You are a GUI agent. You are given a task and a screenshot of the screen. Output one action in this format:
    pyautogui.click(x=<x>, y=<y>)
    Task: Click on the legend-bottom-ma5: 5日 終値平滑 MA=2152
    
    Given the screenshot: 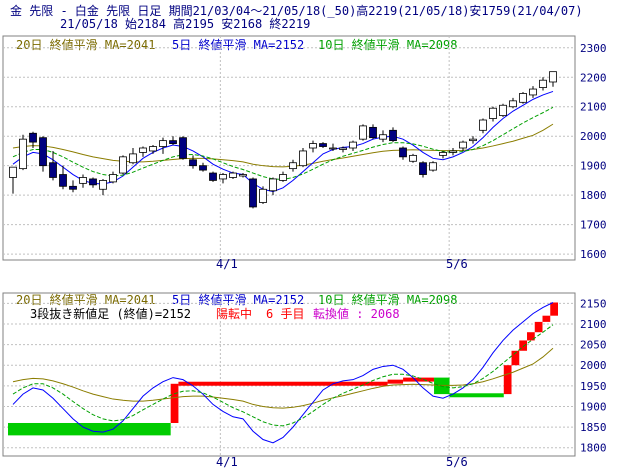 What is the action you would take?
    pyautogui.click(x=238, y=299)
    